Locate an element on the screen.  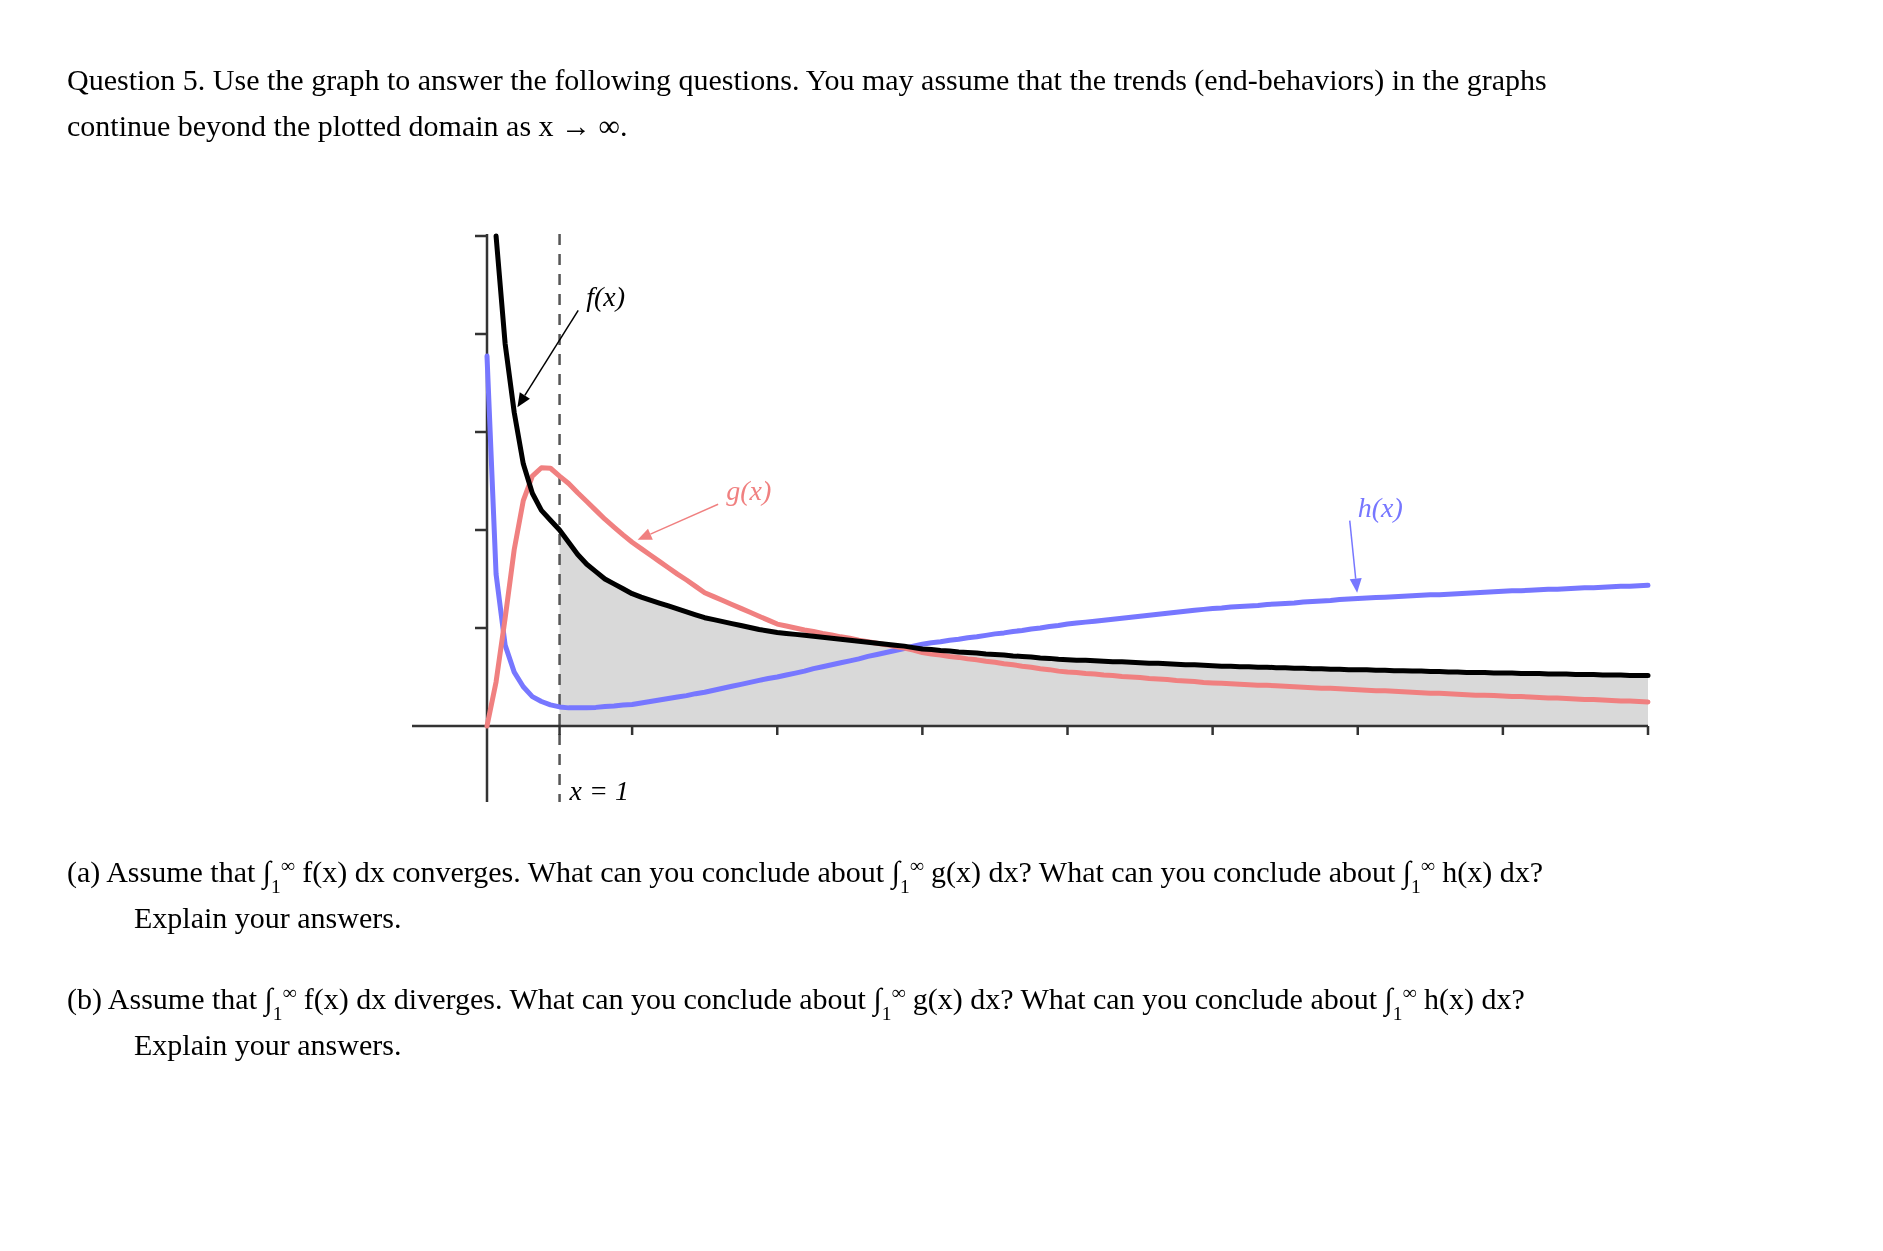
text: h(x) is located at coordinates (1380, 507).